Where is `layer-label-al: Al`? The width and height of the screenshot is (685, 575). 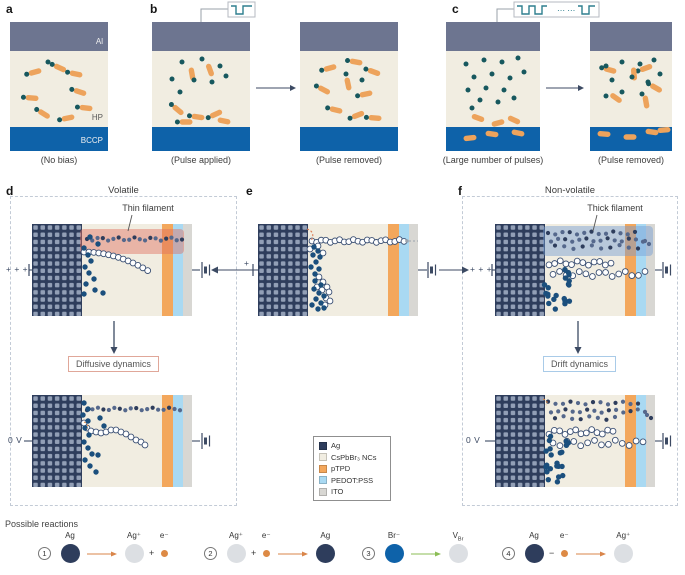
layer-label-al: Al is located at coordinates (99, 41).